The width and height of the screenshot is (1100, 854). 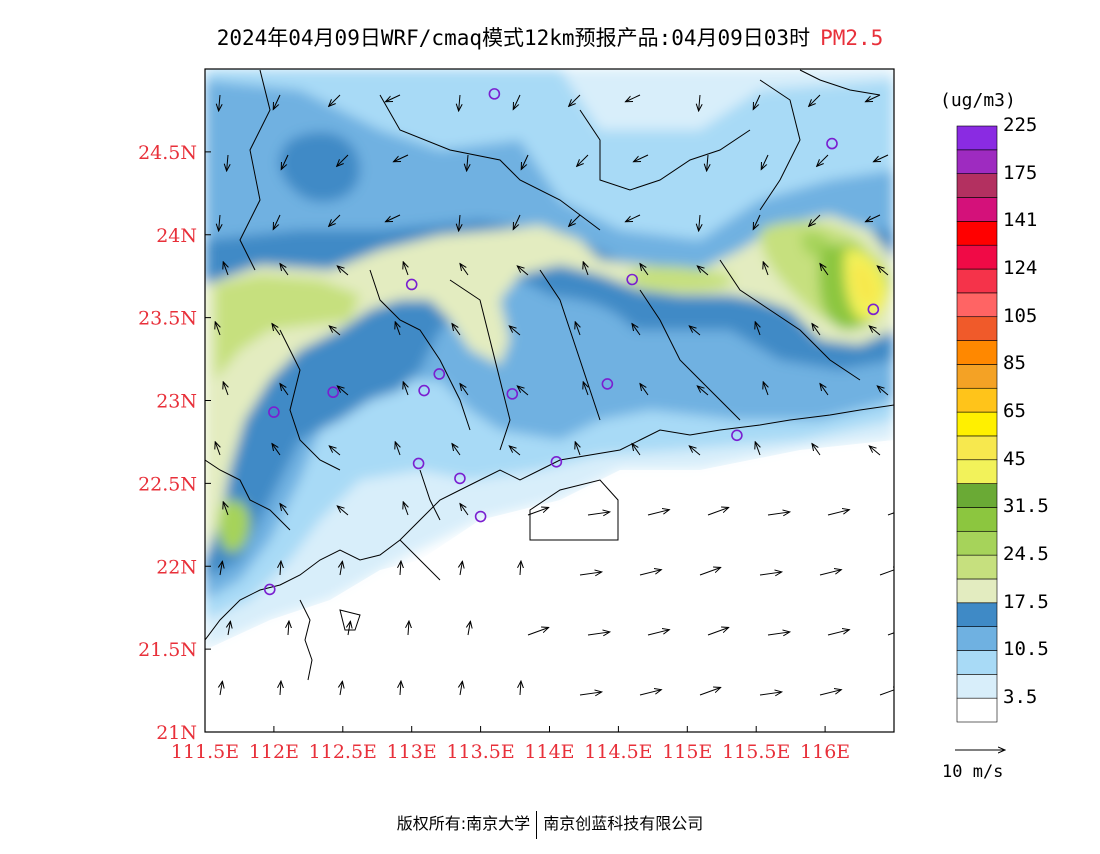 I want to click on title-variable: PM2.5, so click(x=852, y=38).